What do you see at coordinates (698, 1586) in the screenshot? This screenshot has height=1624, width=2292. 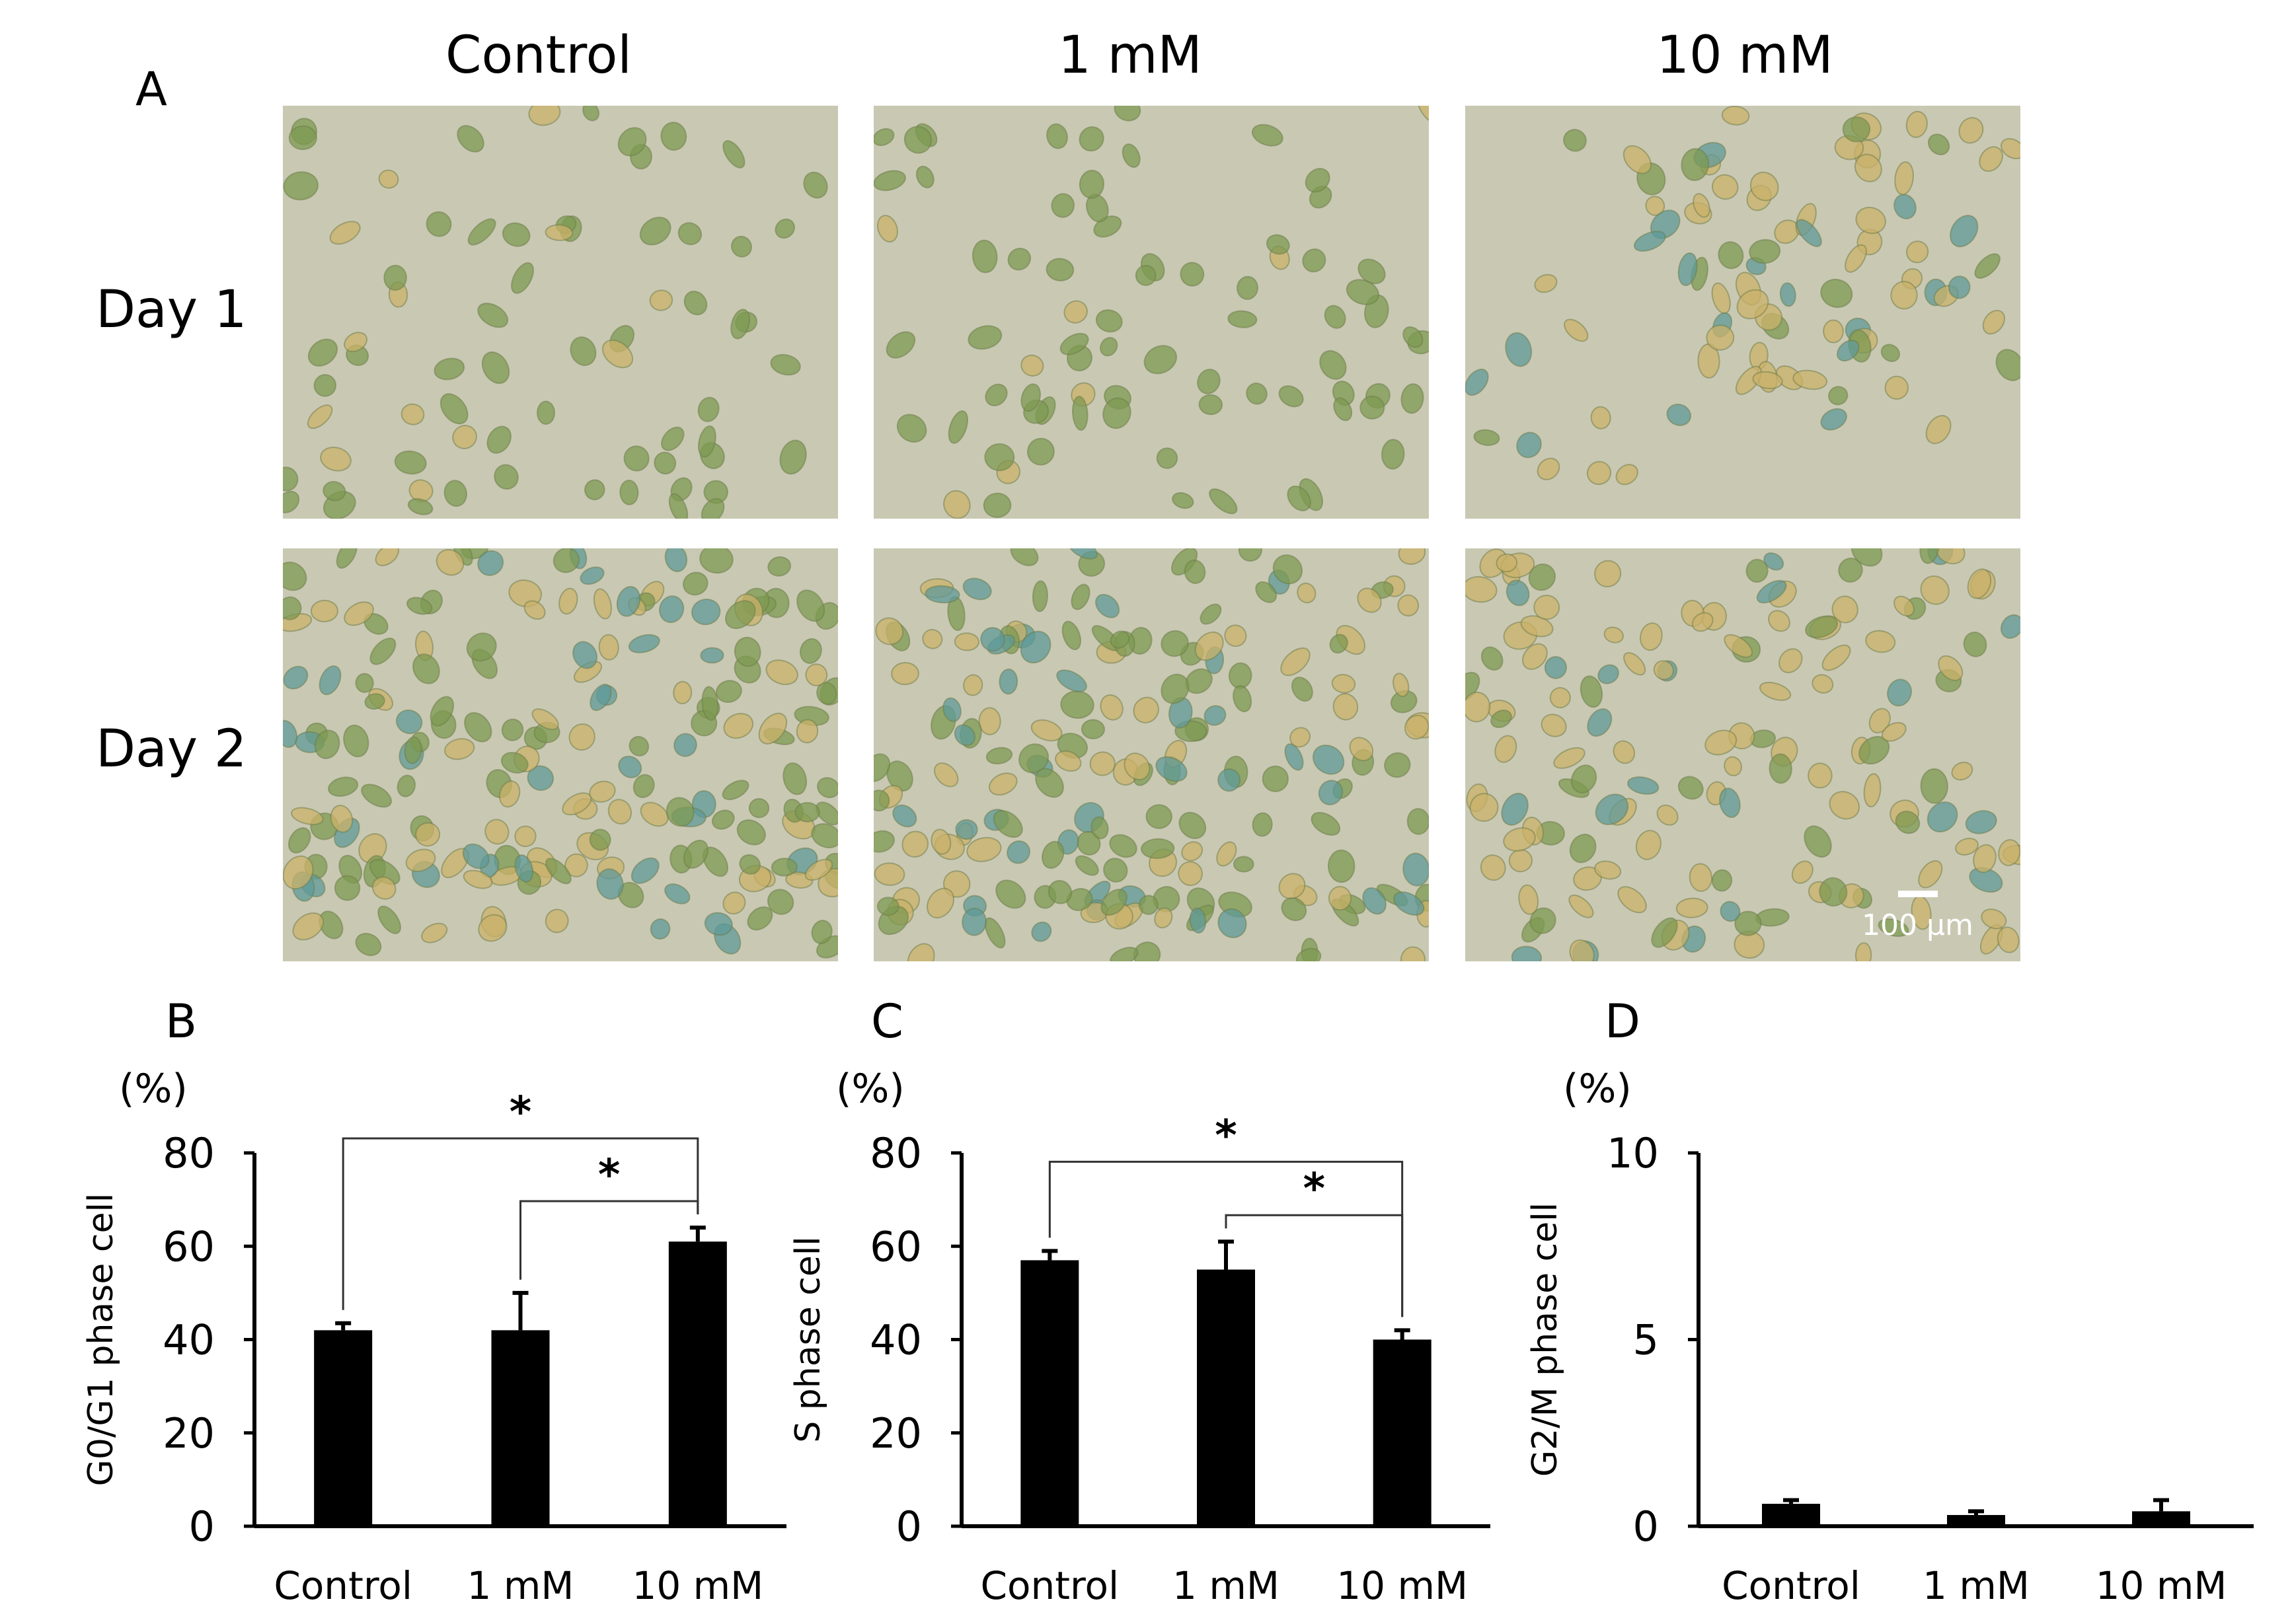 I see `x-tick-label: 10 mM` at bounding box center [698, 1586].